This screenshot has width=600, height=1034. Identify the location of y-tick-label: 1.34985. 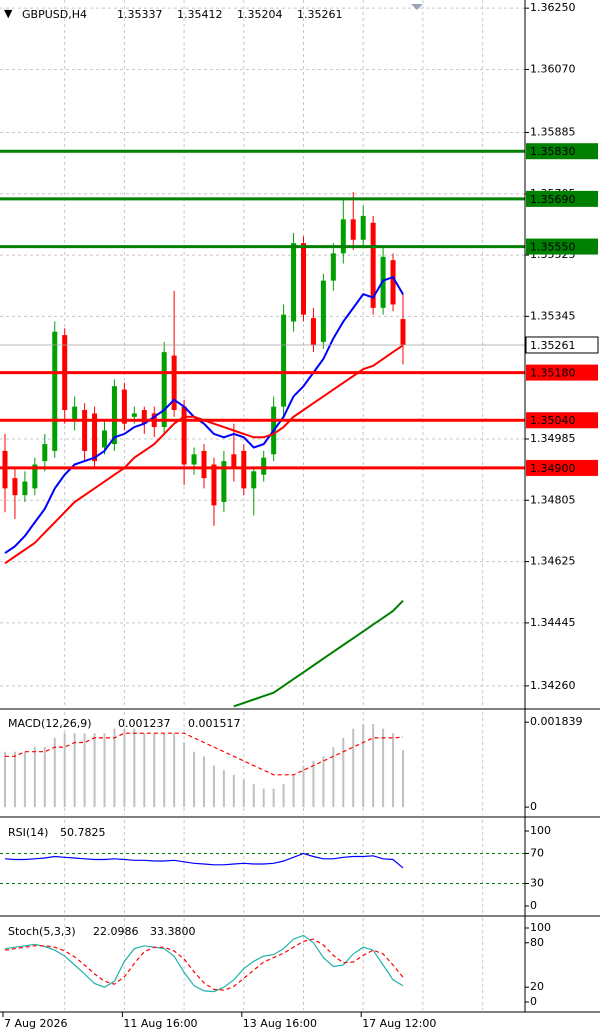
(553, 438).